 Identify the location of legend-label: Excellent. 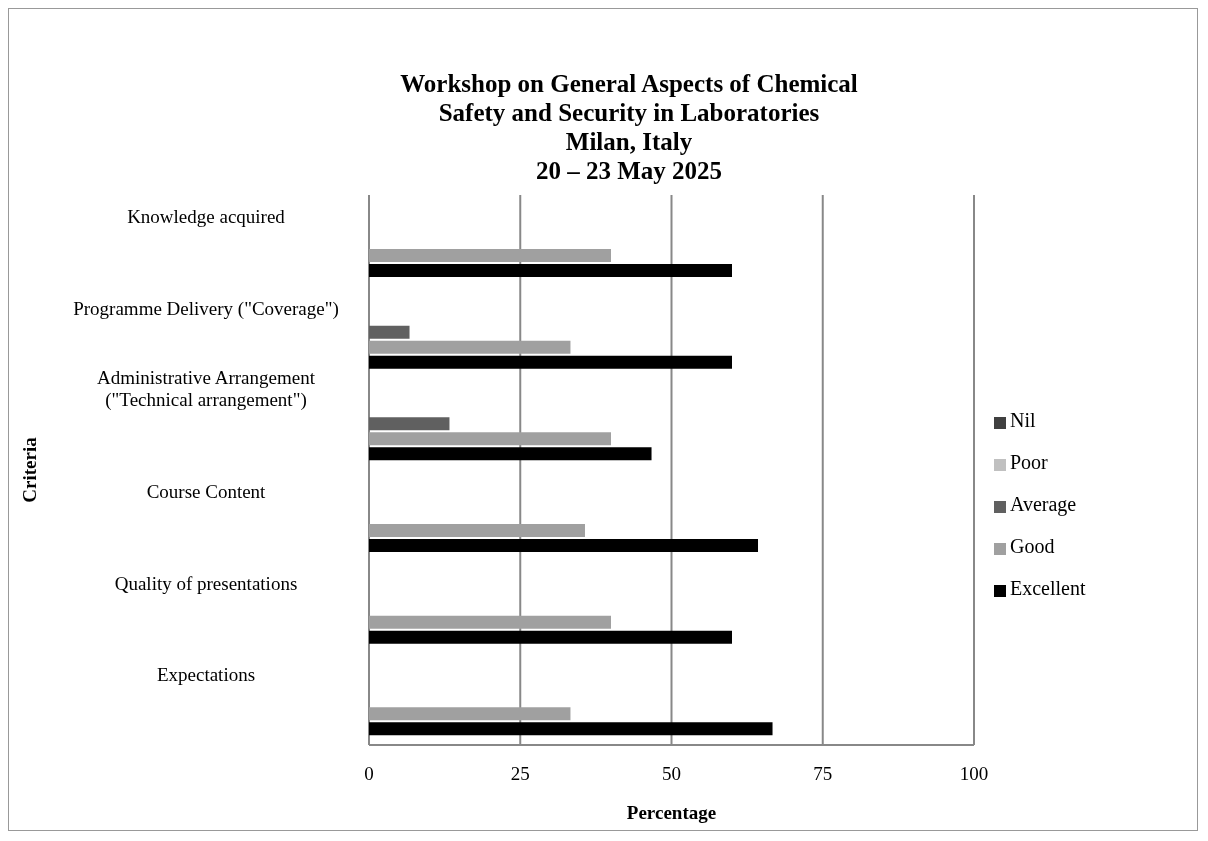
(1048, 588).